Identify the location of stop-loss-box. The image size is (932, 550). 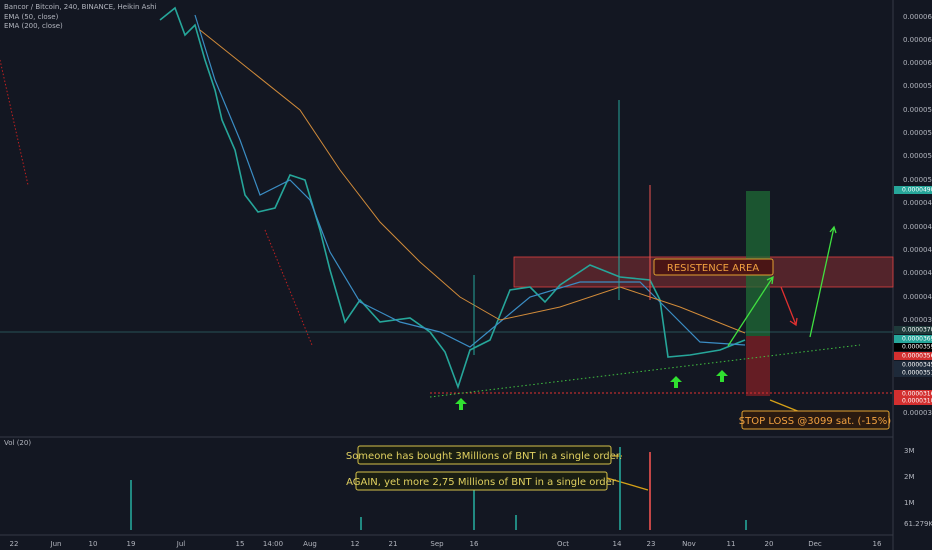
(815, 420).